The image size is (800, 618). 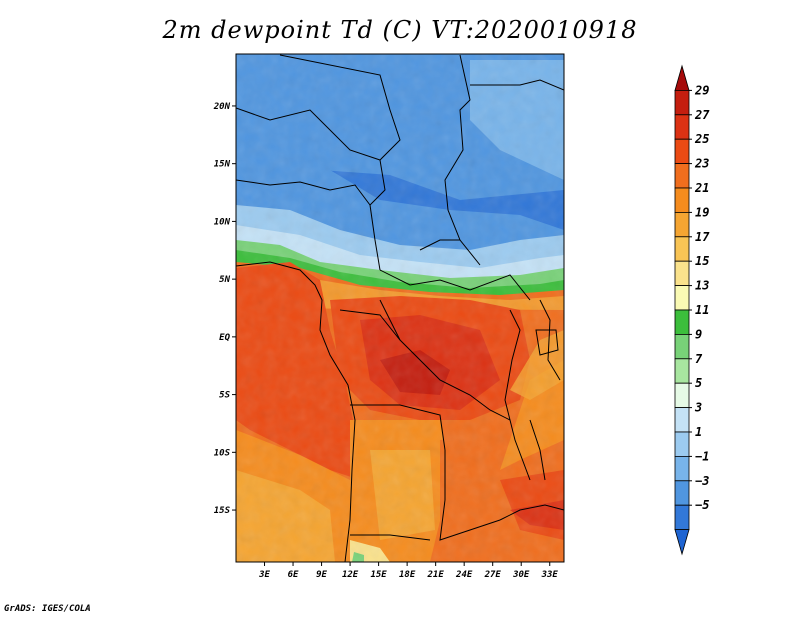 What do you see at coordinates (224, 280) in the screenshot?
I see `lat-tick-label: 5N` at bounding box center [224, 280].